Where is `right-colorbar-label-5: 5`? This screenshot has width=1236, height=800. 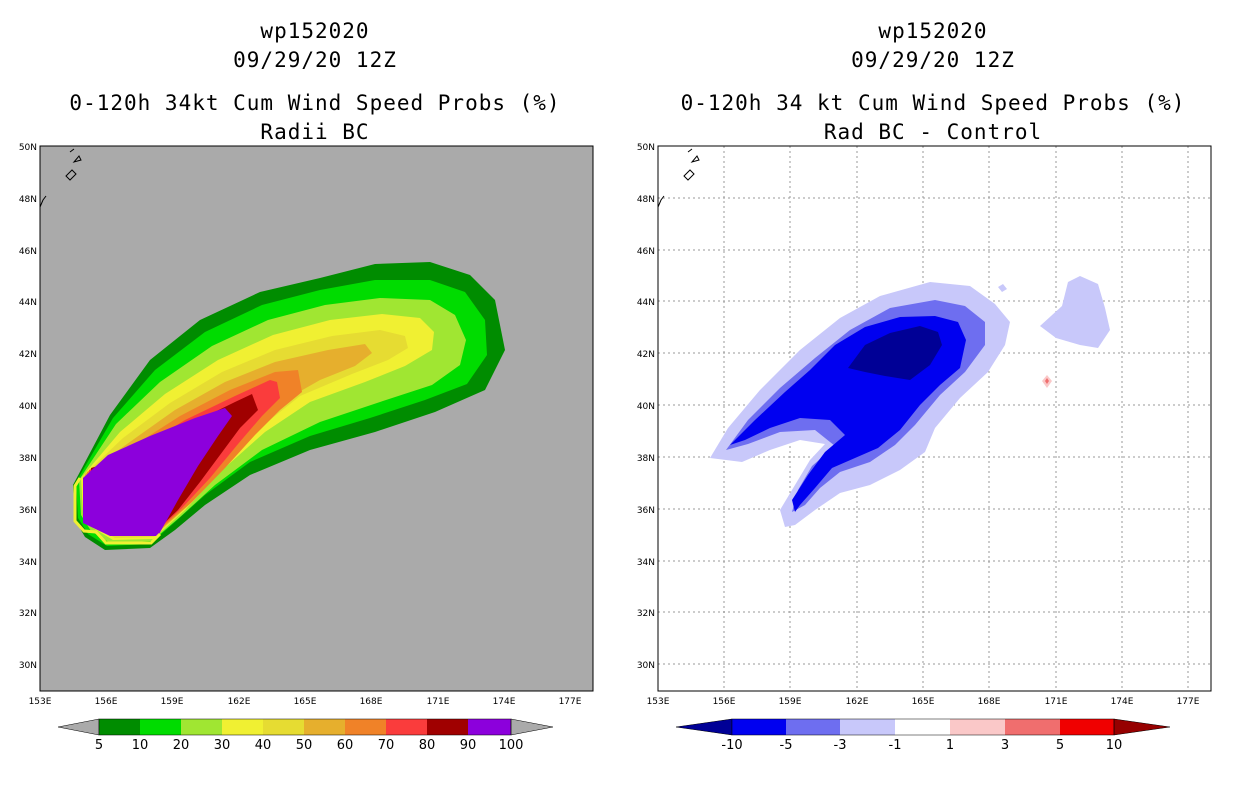 right-colorbar-label-5: 5 is located at coordinates (1060, 745).